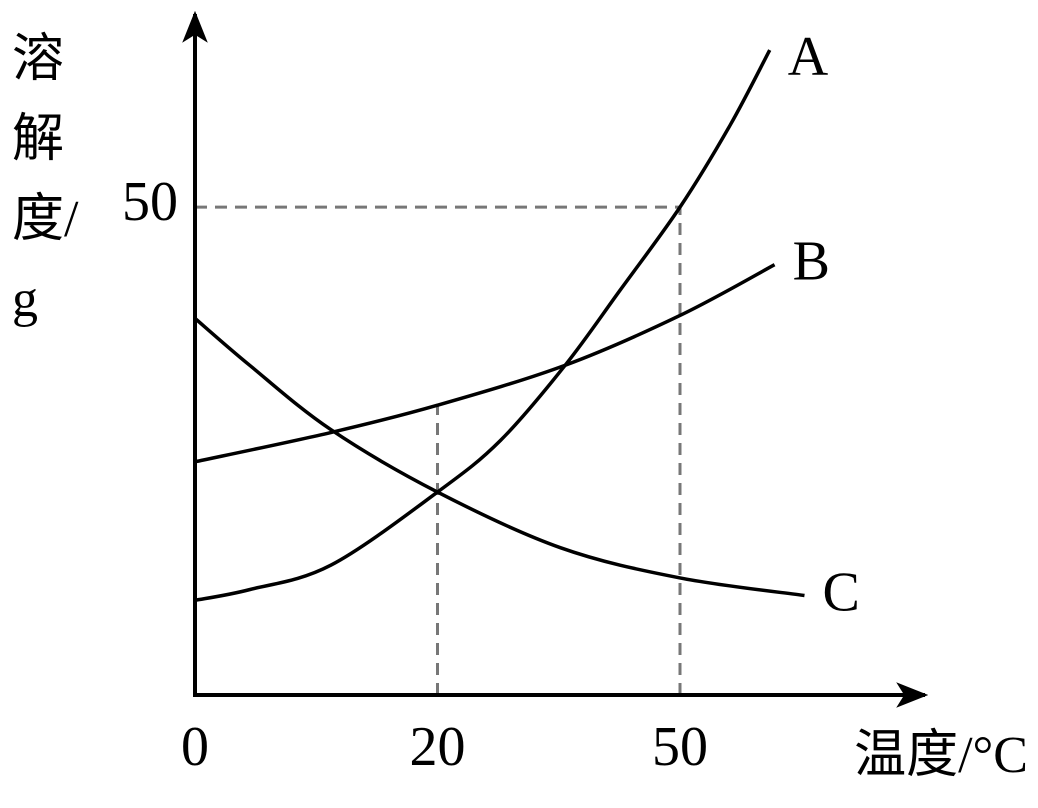  I want to click on x-tick-label: 0, so click(195, 747).